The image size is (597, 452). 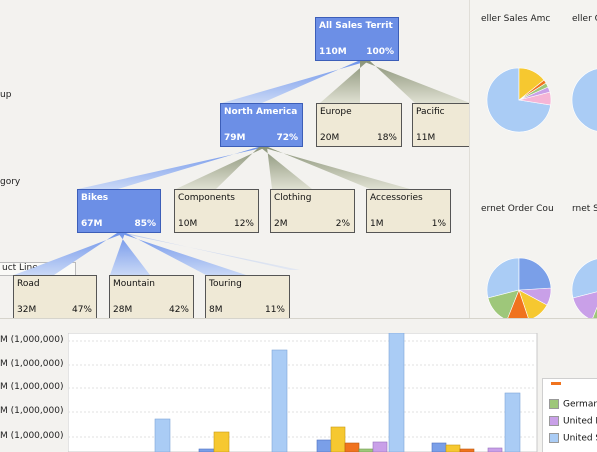 I want to click on tree-node-clothing: Clothing 2M 2%, so click(x=312, y=211).